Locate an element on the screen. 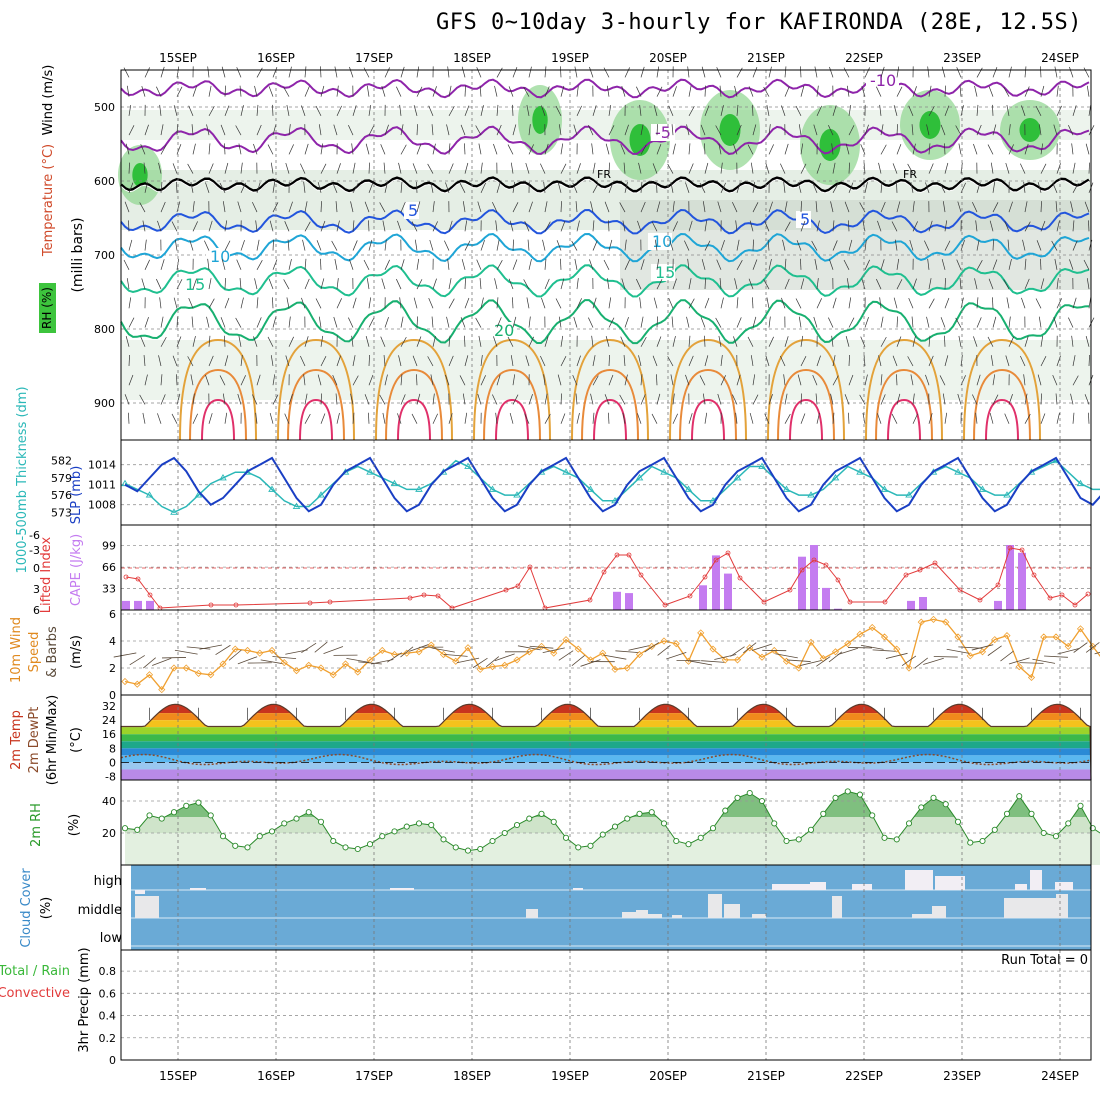  date-top-0: 15SEP is located at coordinates (178, 58).